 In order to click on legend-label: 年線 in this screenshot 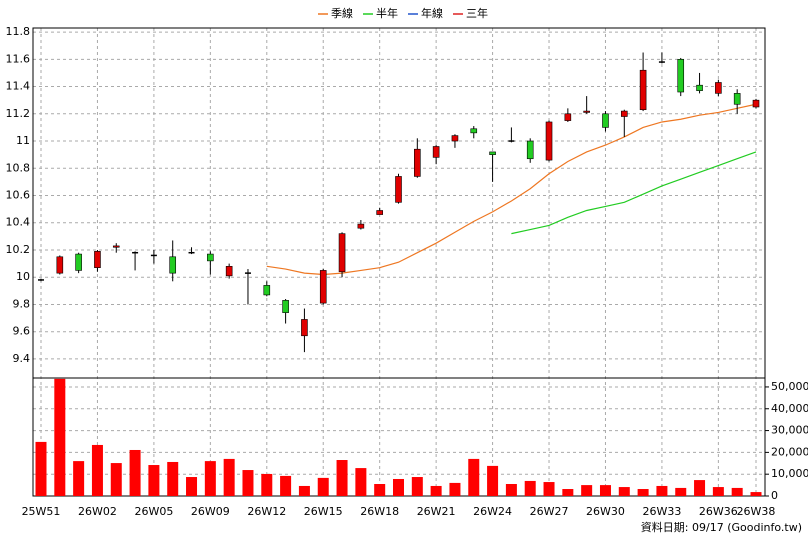, I will do `click(432, 13)`.